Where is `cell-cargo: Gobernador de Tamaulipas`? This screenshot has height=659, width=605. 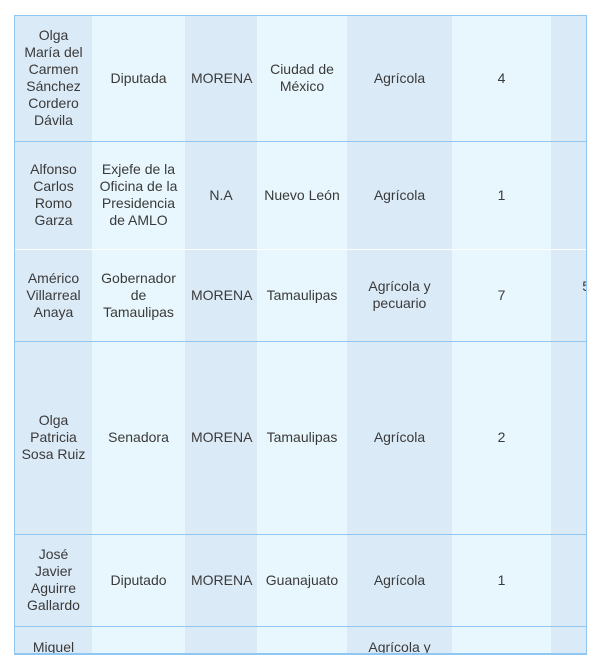
cell-cargo: Gobernador de Tamaulipas is located at coordinates (138, 295).